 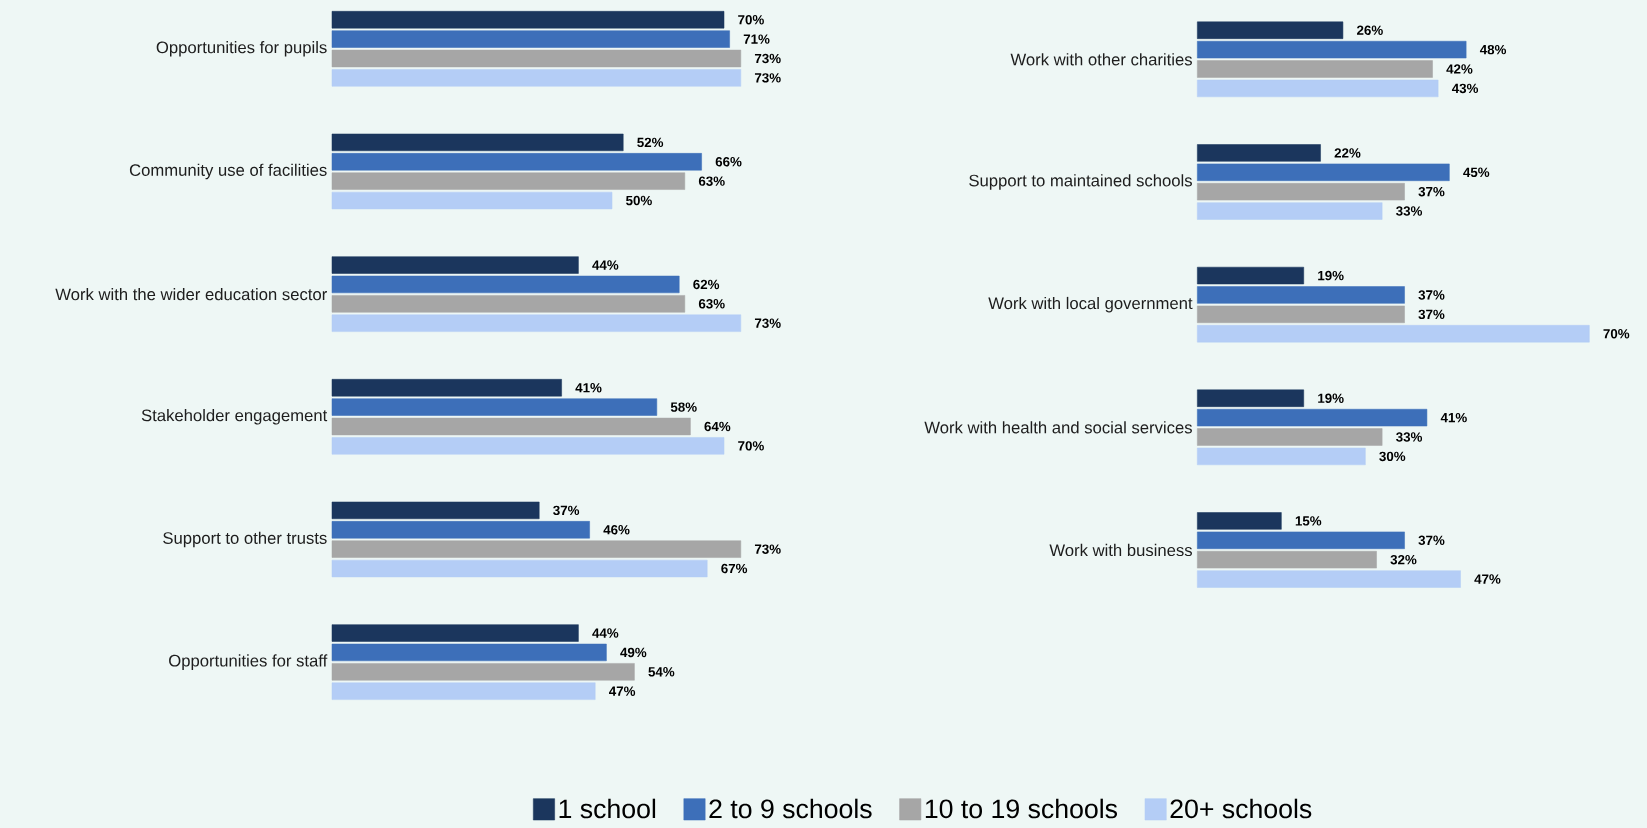 What do you see at coordinates (191, 294) in the screenshot?
I see `y-tick-label: Work with the wider education sector` at bounding box center [191, 294].